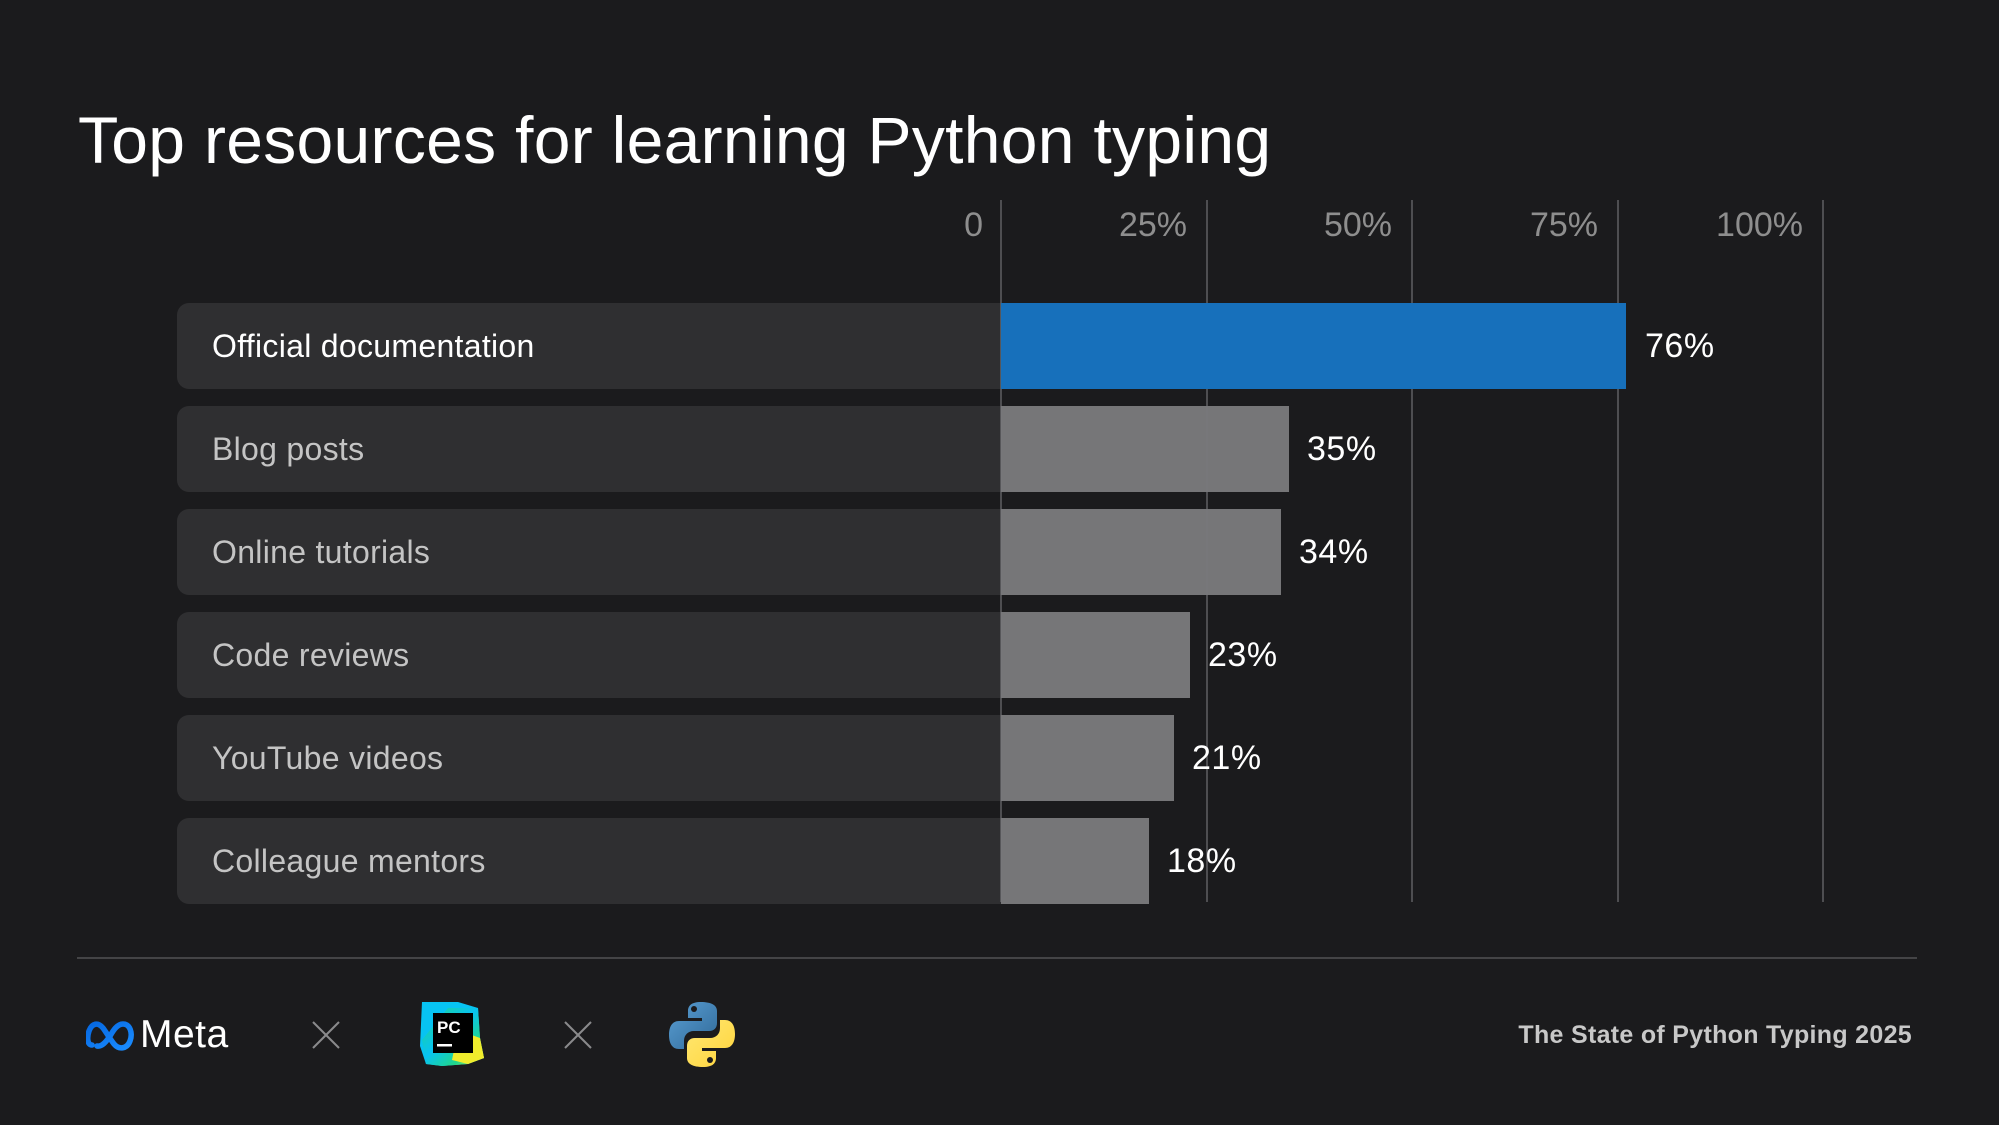  I want to click on meta-wordmark: Meta, so click(184, 1034).